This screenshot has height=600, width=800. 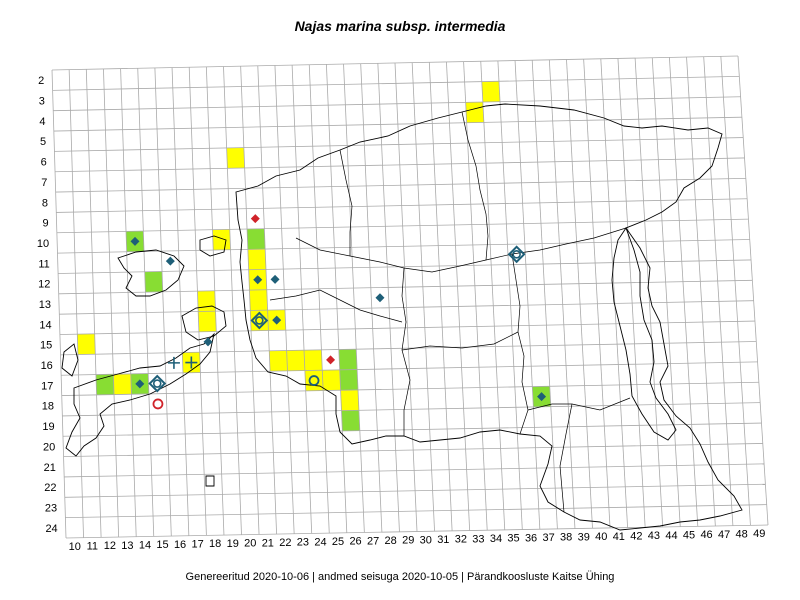 What do you see at coordinates (75, 547) in the screenshot?
I see `column-label: 10` at bounding box center [75, 547].